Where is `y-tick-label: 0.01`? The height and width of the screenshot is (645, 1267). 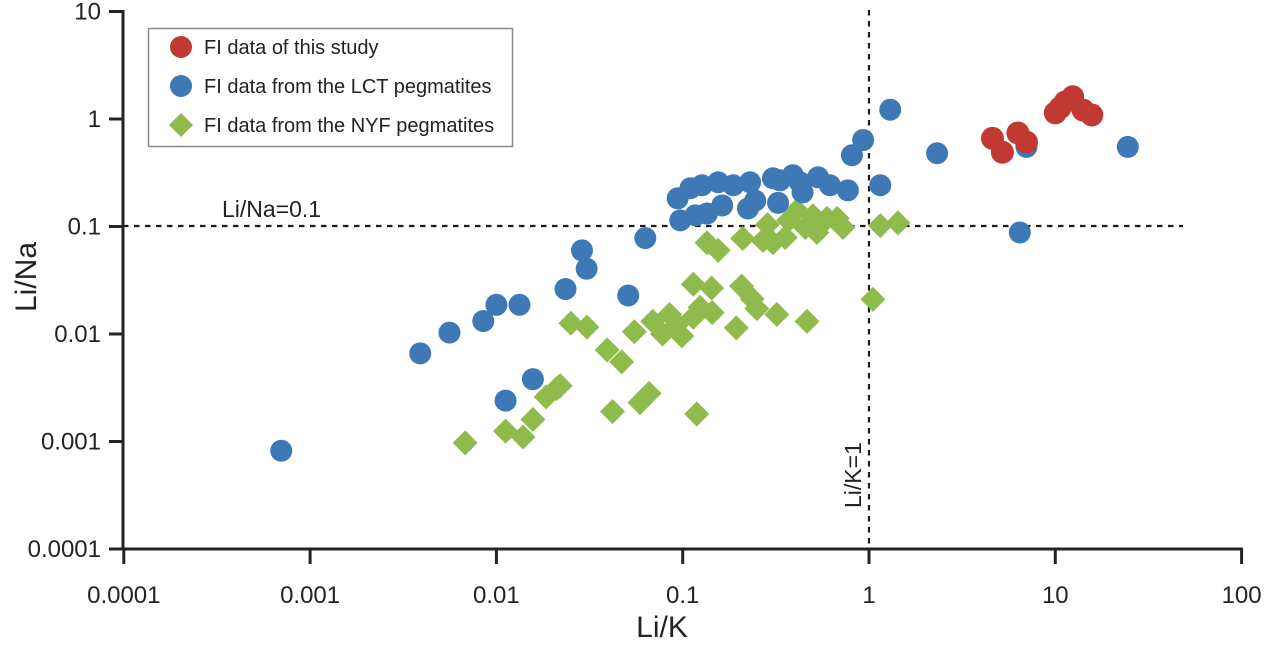 y-tick-label: 0.01 is located at coordinates (77, 334).